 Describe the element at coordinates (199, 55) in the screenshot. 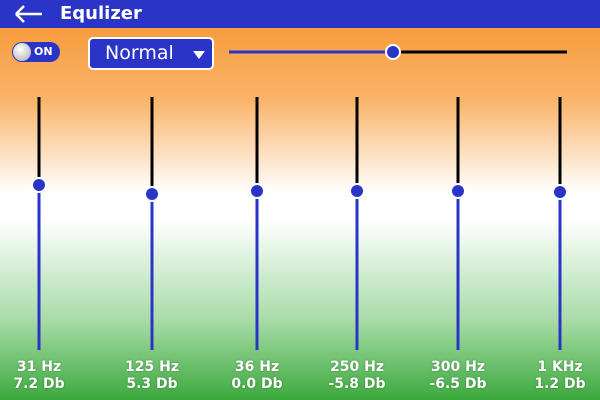

I see `dropdown-arrow` at that location.